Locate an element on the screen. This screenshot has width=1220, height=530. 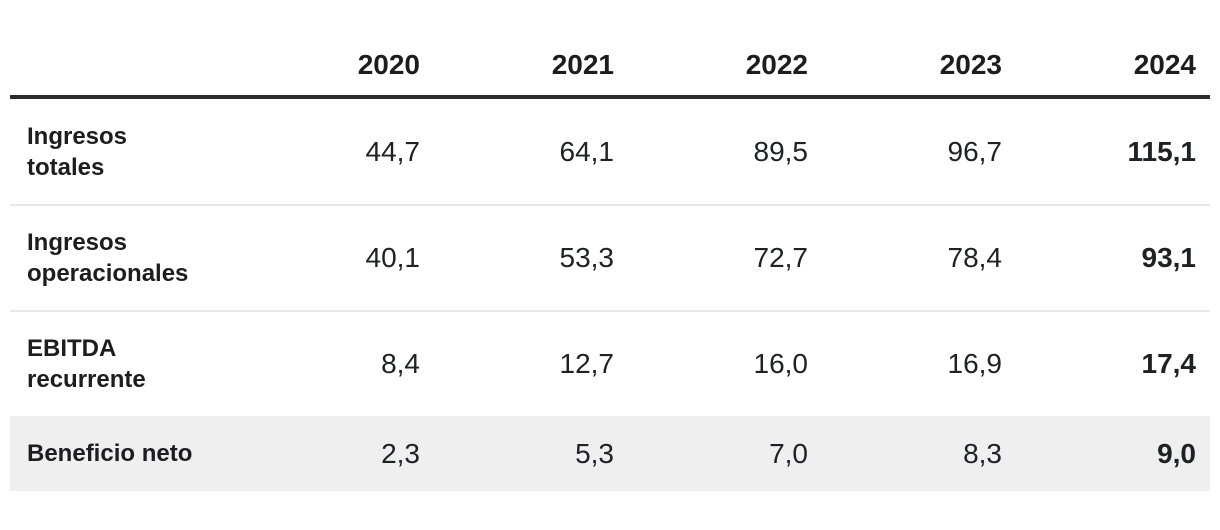
value-cell: 78,4 is located at coordinates (975, 257).